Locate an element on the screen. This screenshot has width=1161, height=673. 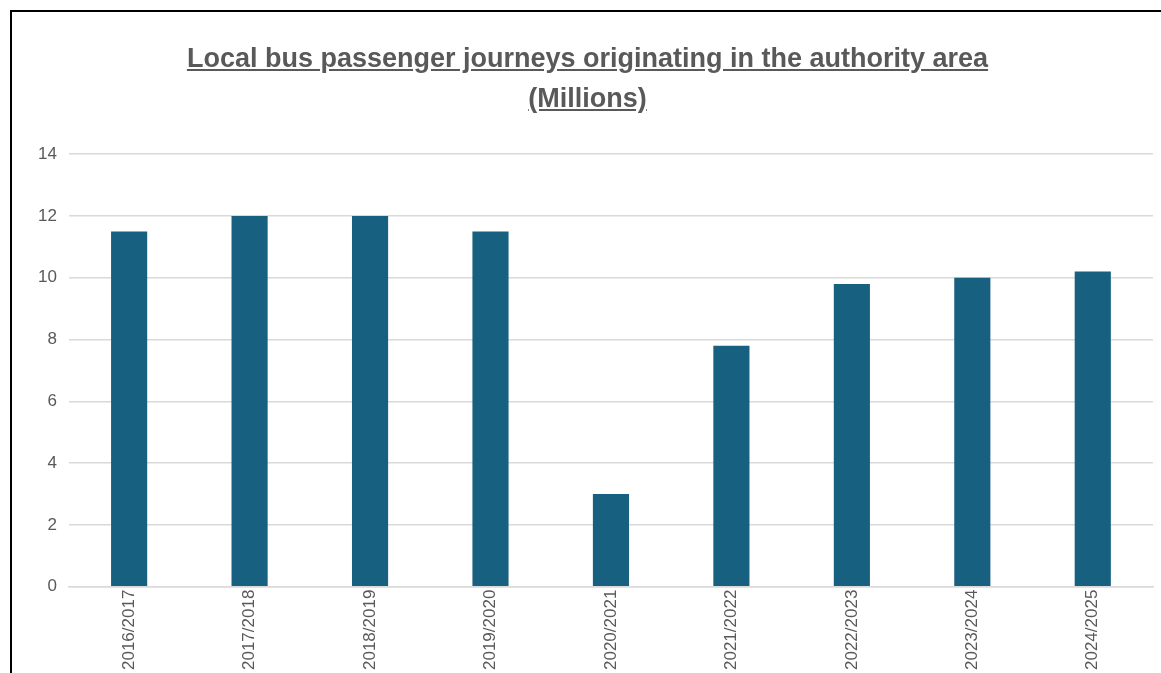
x-tick-label: 2019/2020 is located at coordinates (490, 630).